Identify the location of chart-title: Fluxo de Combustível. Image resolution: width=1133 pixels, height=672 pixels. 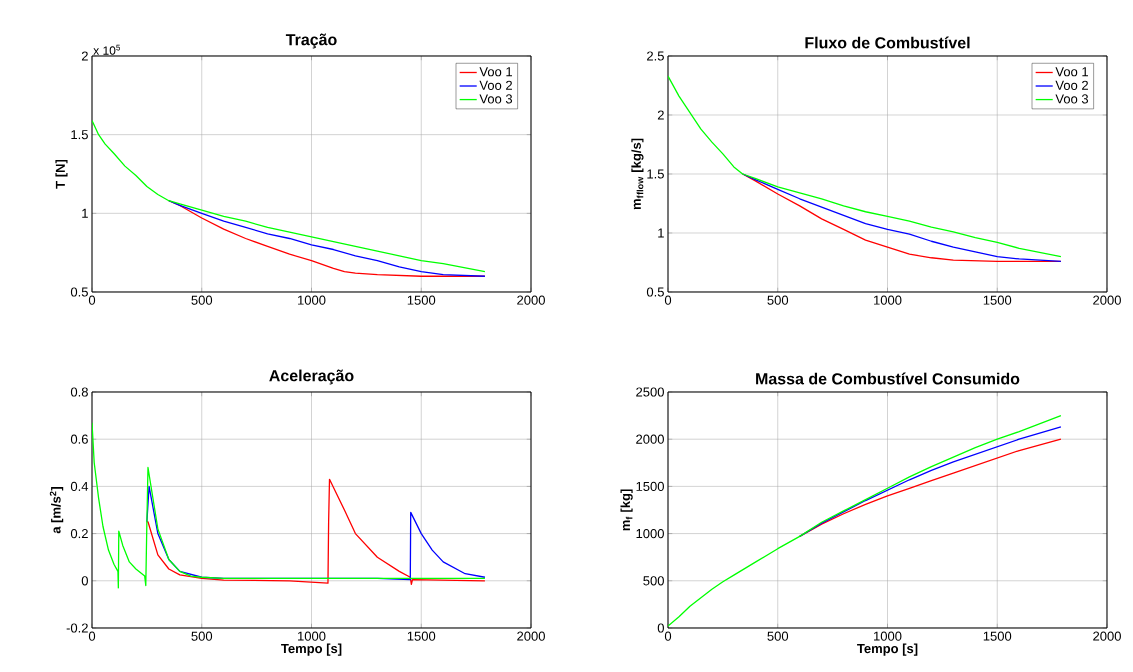
(887, 42).